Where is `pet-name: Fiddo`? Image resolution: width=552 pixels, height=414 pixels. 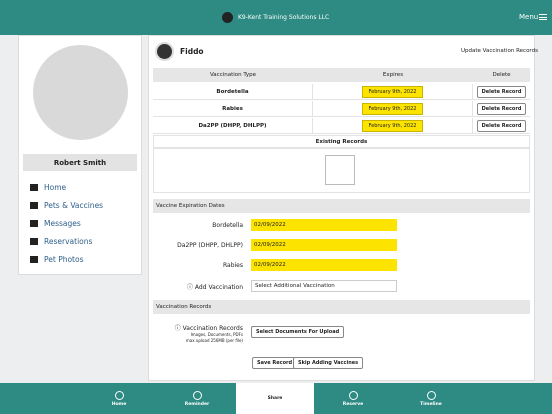
pet-name: Fiddo is located at coordinates (192, 51).